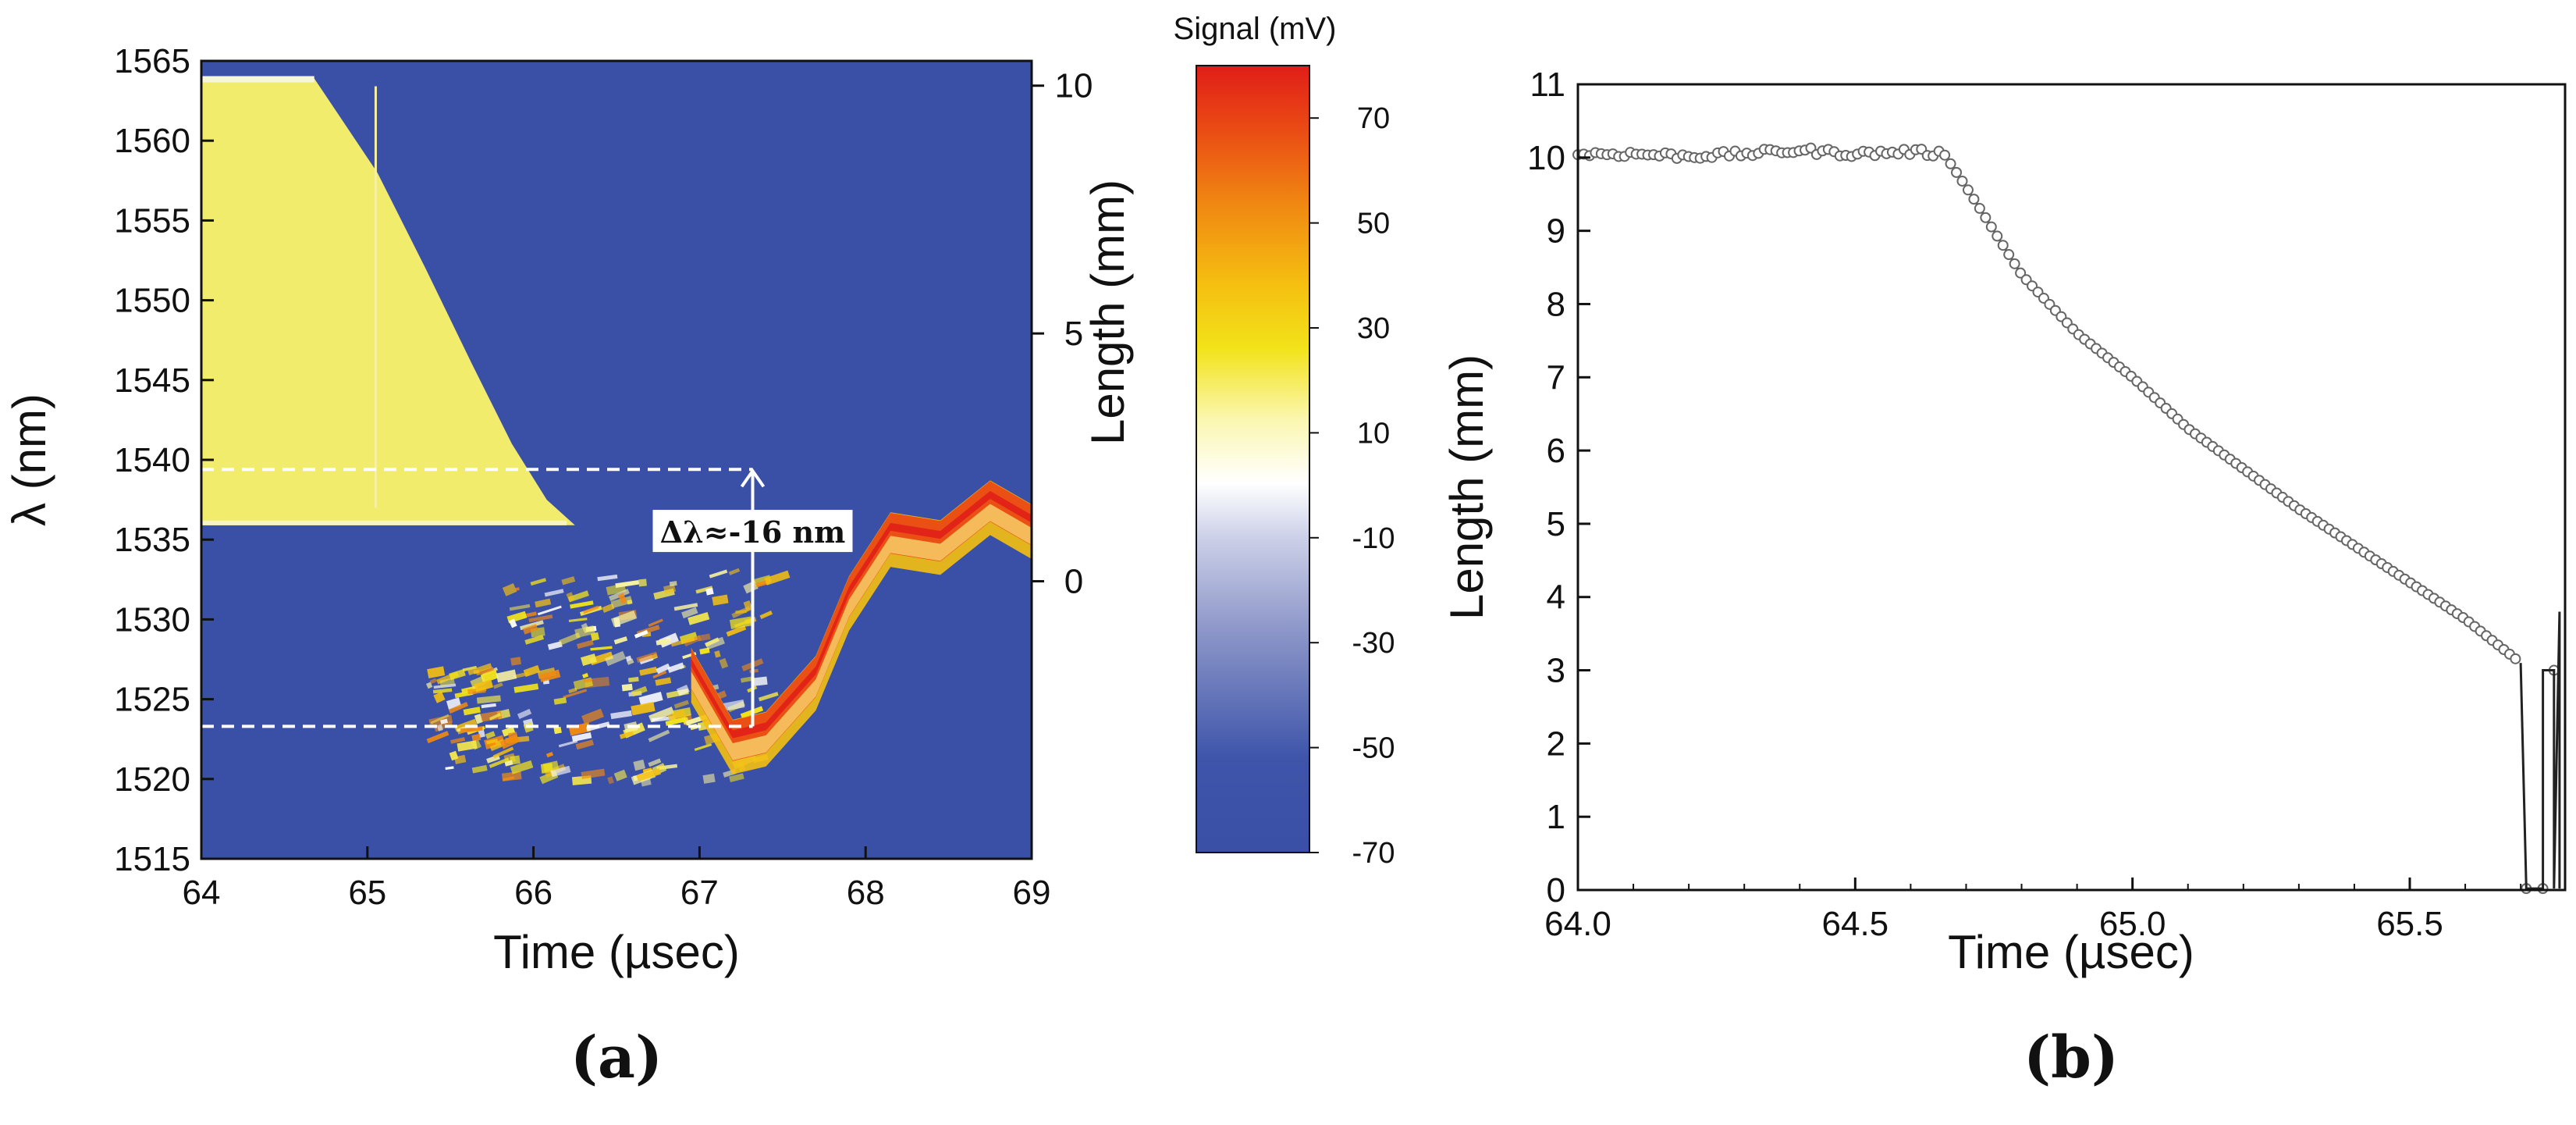 The image size is (2576, 1125). Describe the element at coordinates (152, 61) in the screenshot. I see `y-tick-label: 1565` at that location.